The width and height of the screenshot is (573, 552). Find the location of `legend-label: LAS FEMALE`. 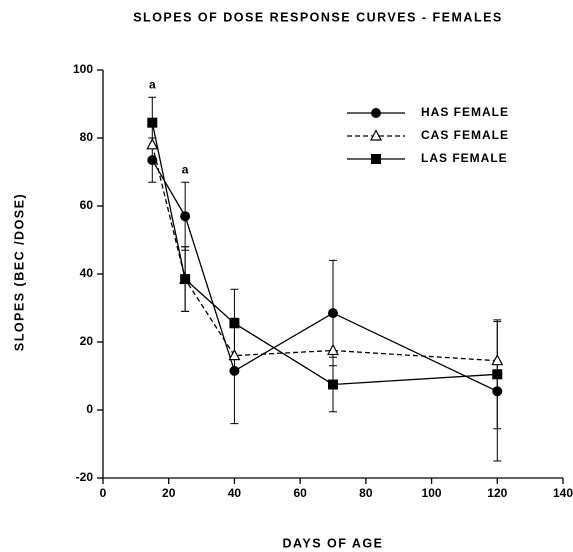

legend-label: LAS FEMALE is located at coordinates (464, 158).